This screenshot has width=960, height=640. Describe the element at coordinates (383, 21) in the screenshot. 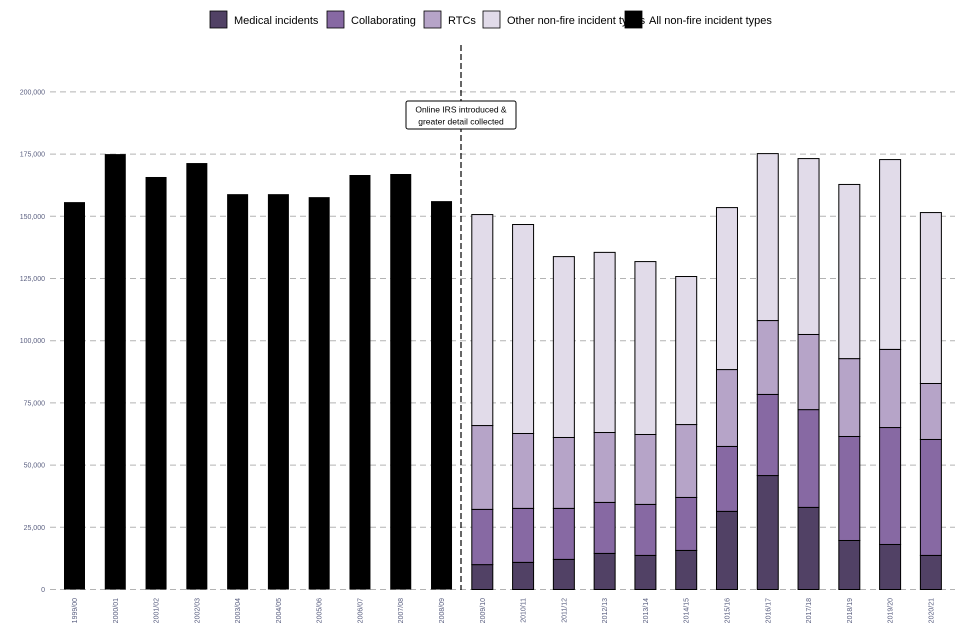

I see `legend-label: Collaborating` at that location.